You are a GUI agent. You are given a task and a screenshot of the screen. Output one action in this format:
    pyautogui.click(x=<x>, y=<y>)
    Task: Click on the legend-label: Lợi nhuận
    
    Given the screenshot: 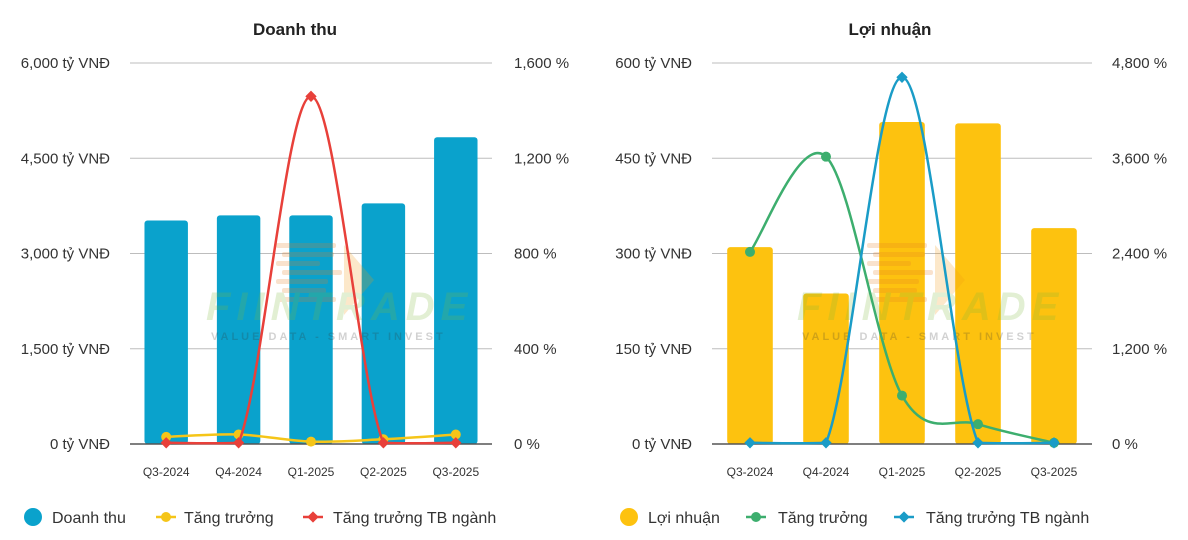 What is the action you would take?
    pyautogui.click(x=684, y=518)
    